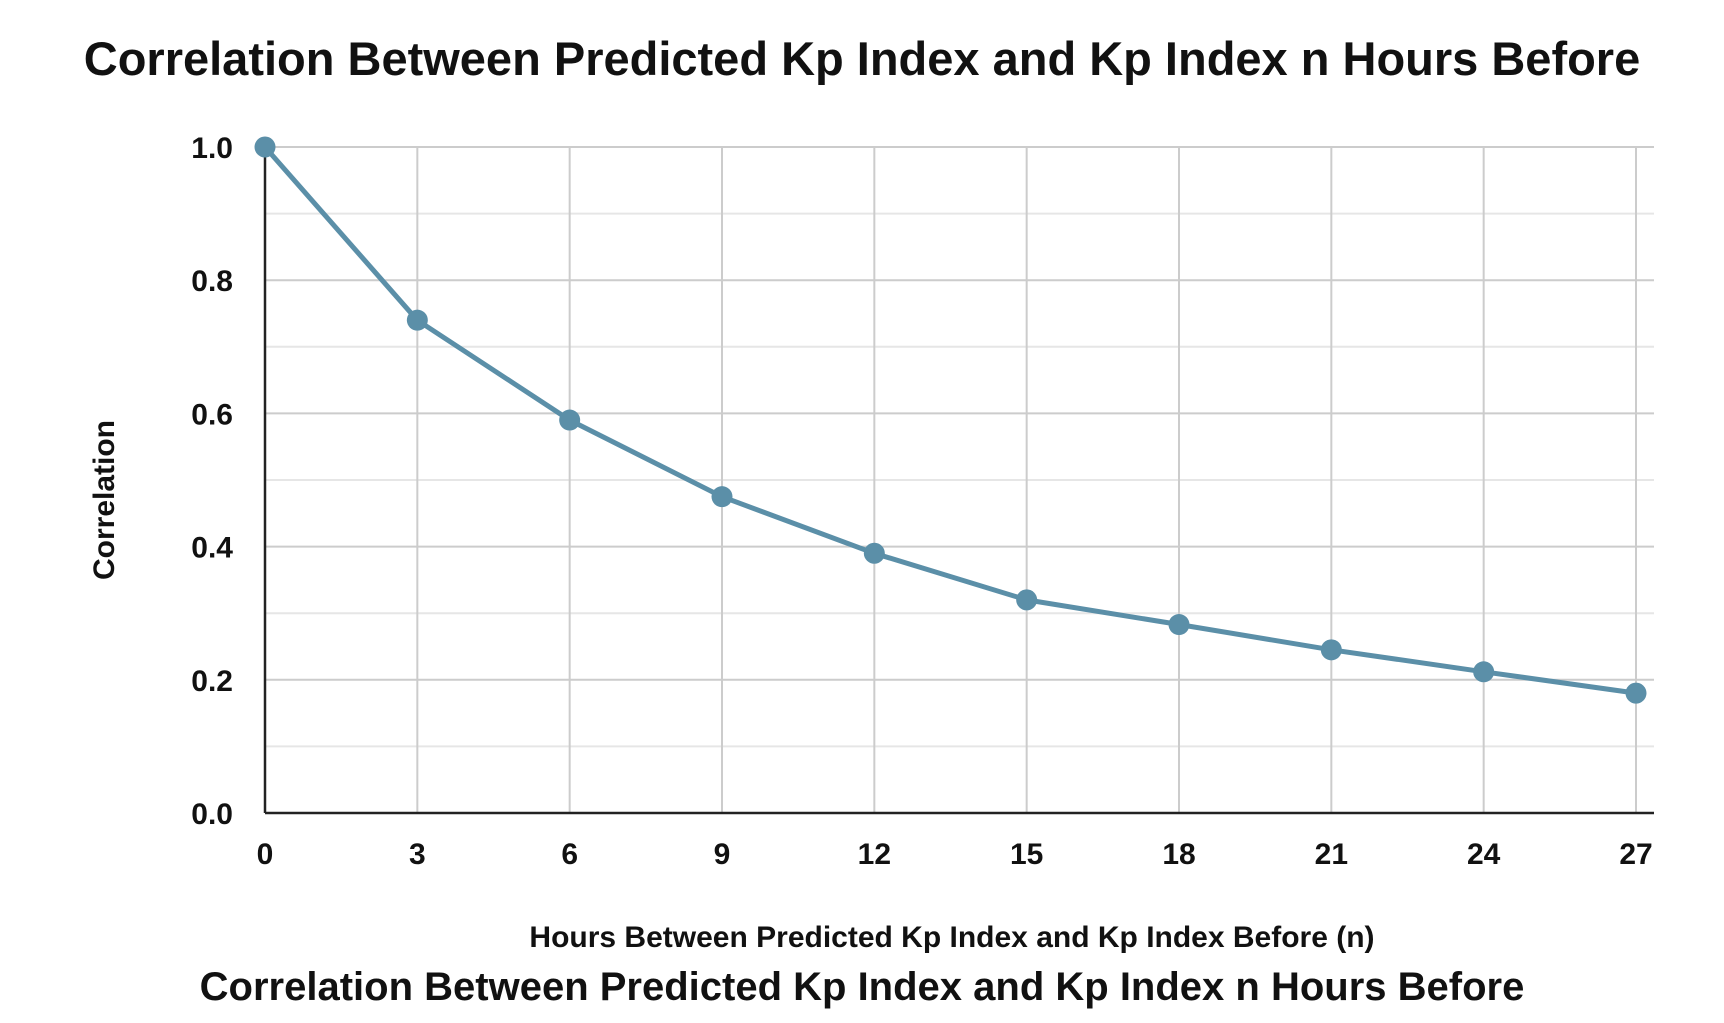 The width and height of the screenshot is (1724, 1023). Describe the element at coordinates (212, 548) in the screenshot. I see `y-tick-label: 0.4` at that location.